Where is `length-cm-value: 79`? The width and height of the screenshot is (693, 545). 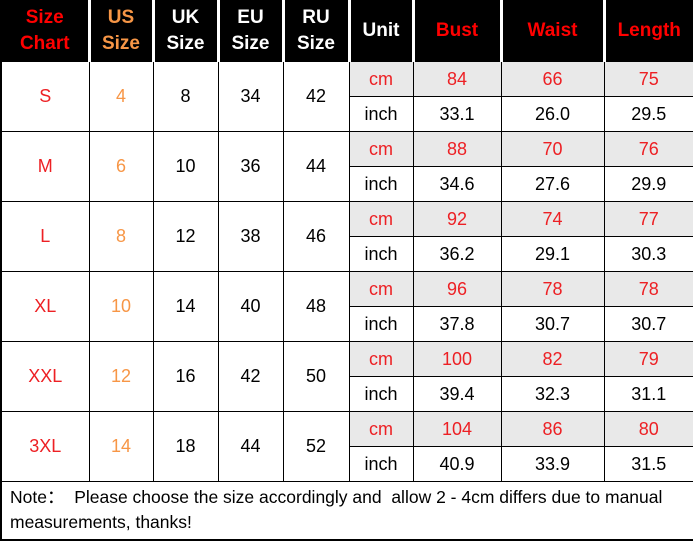
length-cm-value: 79 is located at coordinates (648, 359).